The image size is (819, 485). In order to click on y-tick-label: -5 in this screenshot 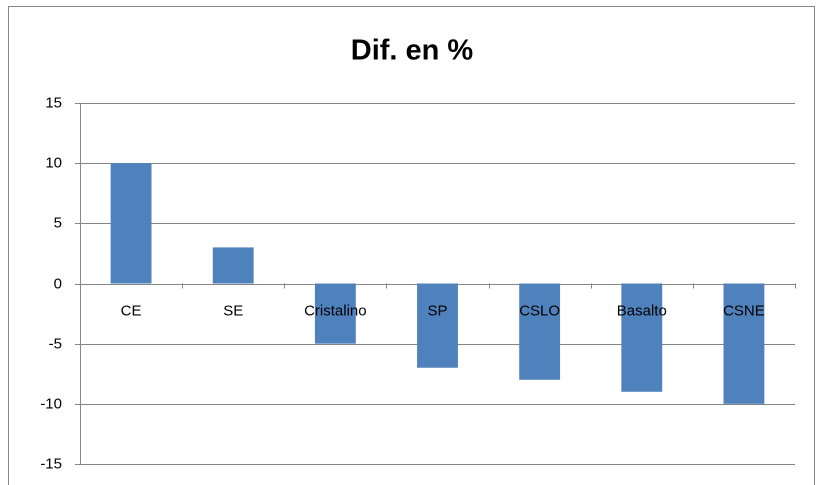, I will do `click(55, 343)`.